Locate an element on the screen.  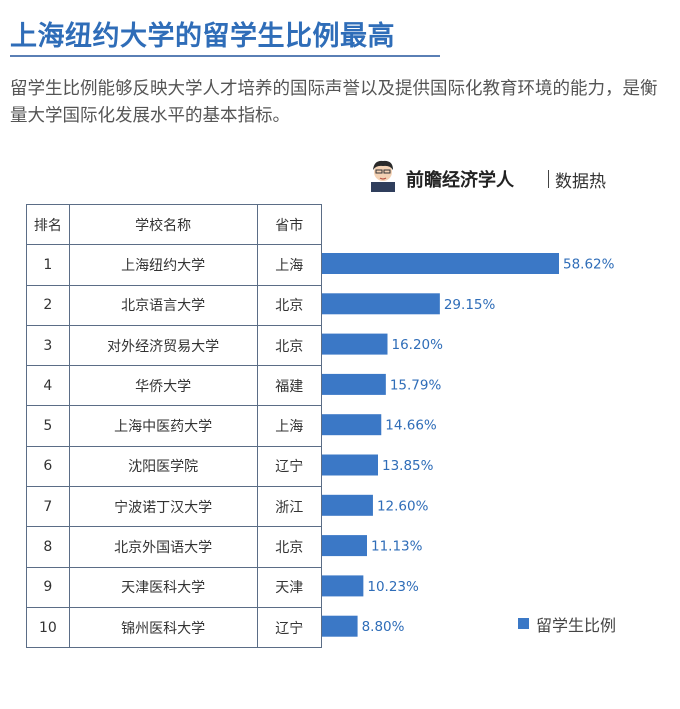
school-cell: 北京语言大学 is located at coordinates (163, 305).